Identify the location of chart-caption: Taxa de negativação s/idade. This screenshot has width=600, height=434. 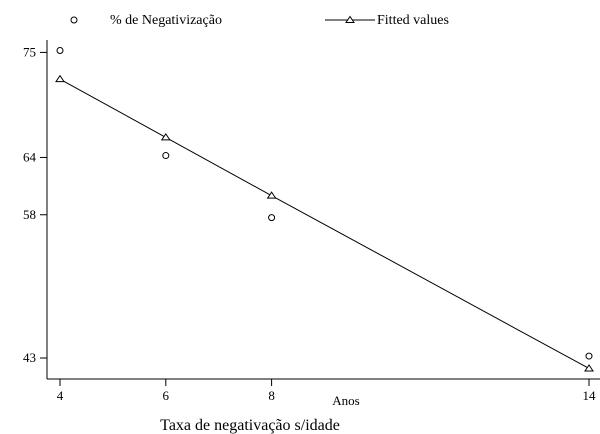
(250, 425).